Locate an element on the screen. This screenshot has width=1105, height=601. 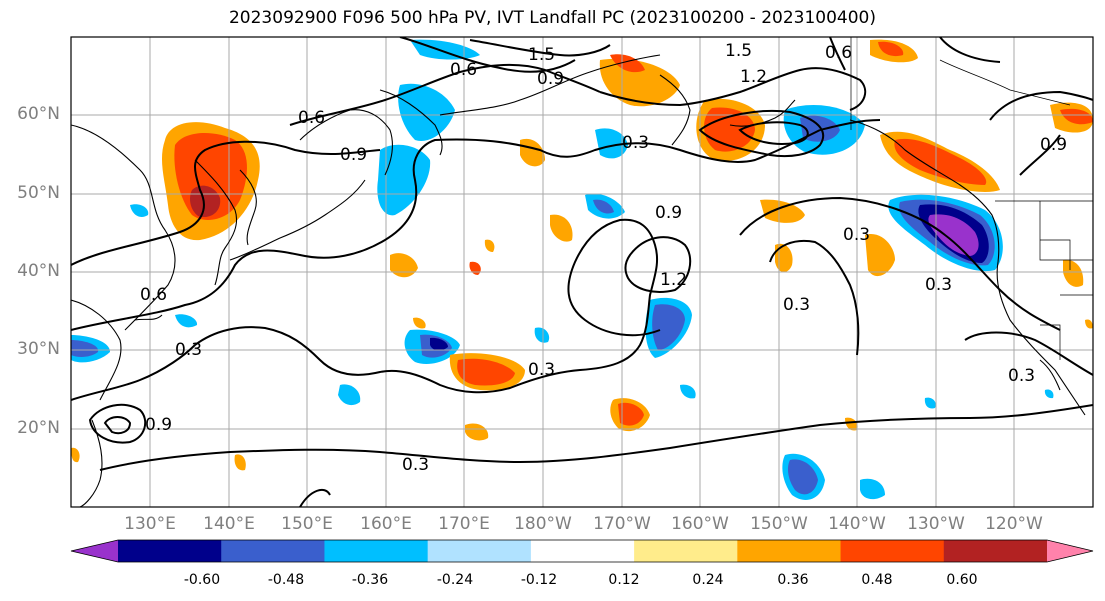
colorbar-tick-label: 0.12 is located at coordinates (624, 580).